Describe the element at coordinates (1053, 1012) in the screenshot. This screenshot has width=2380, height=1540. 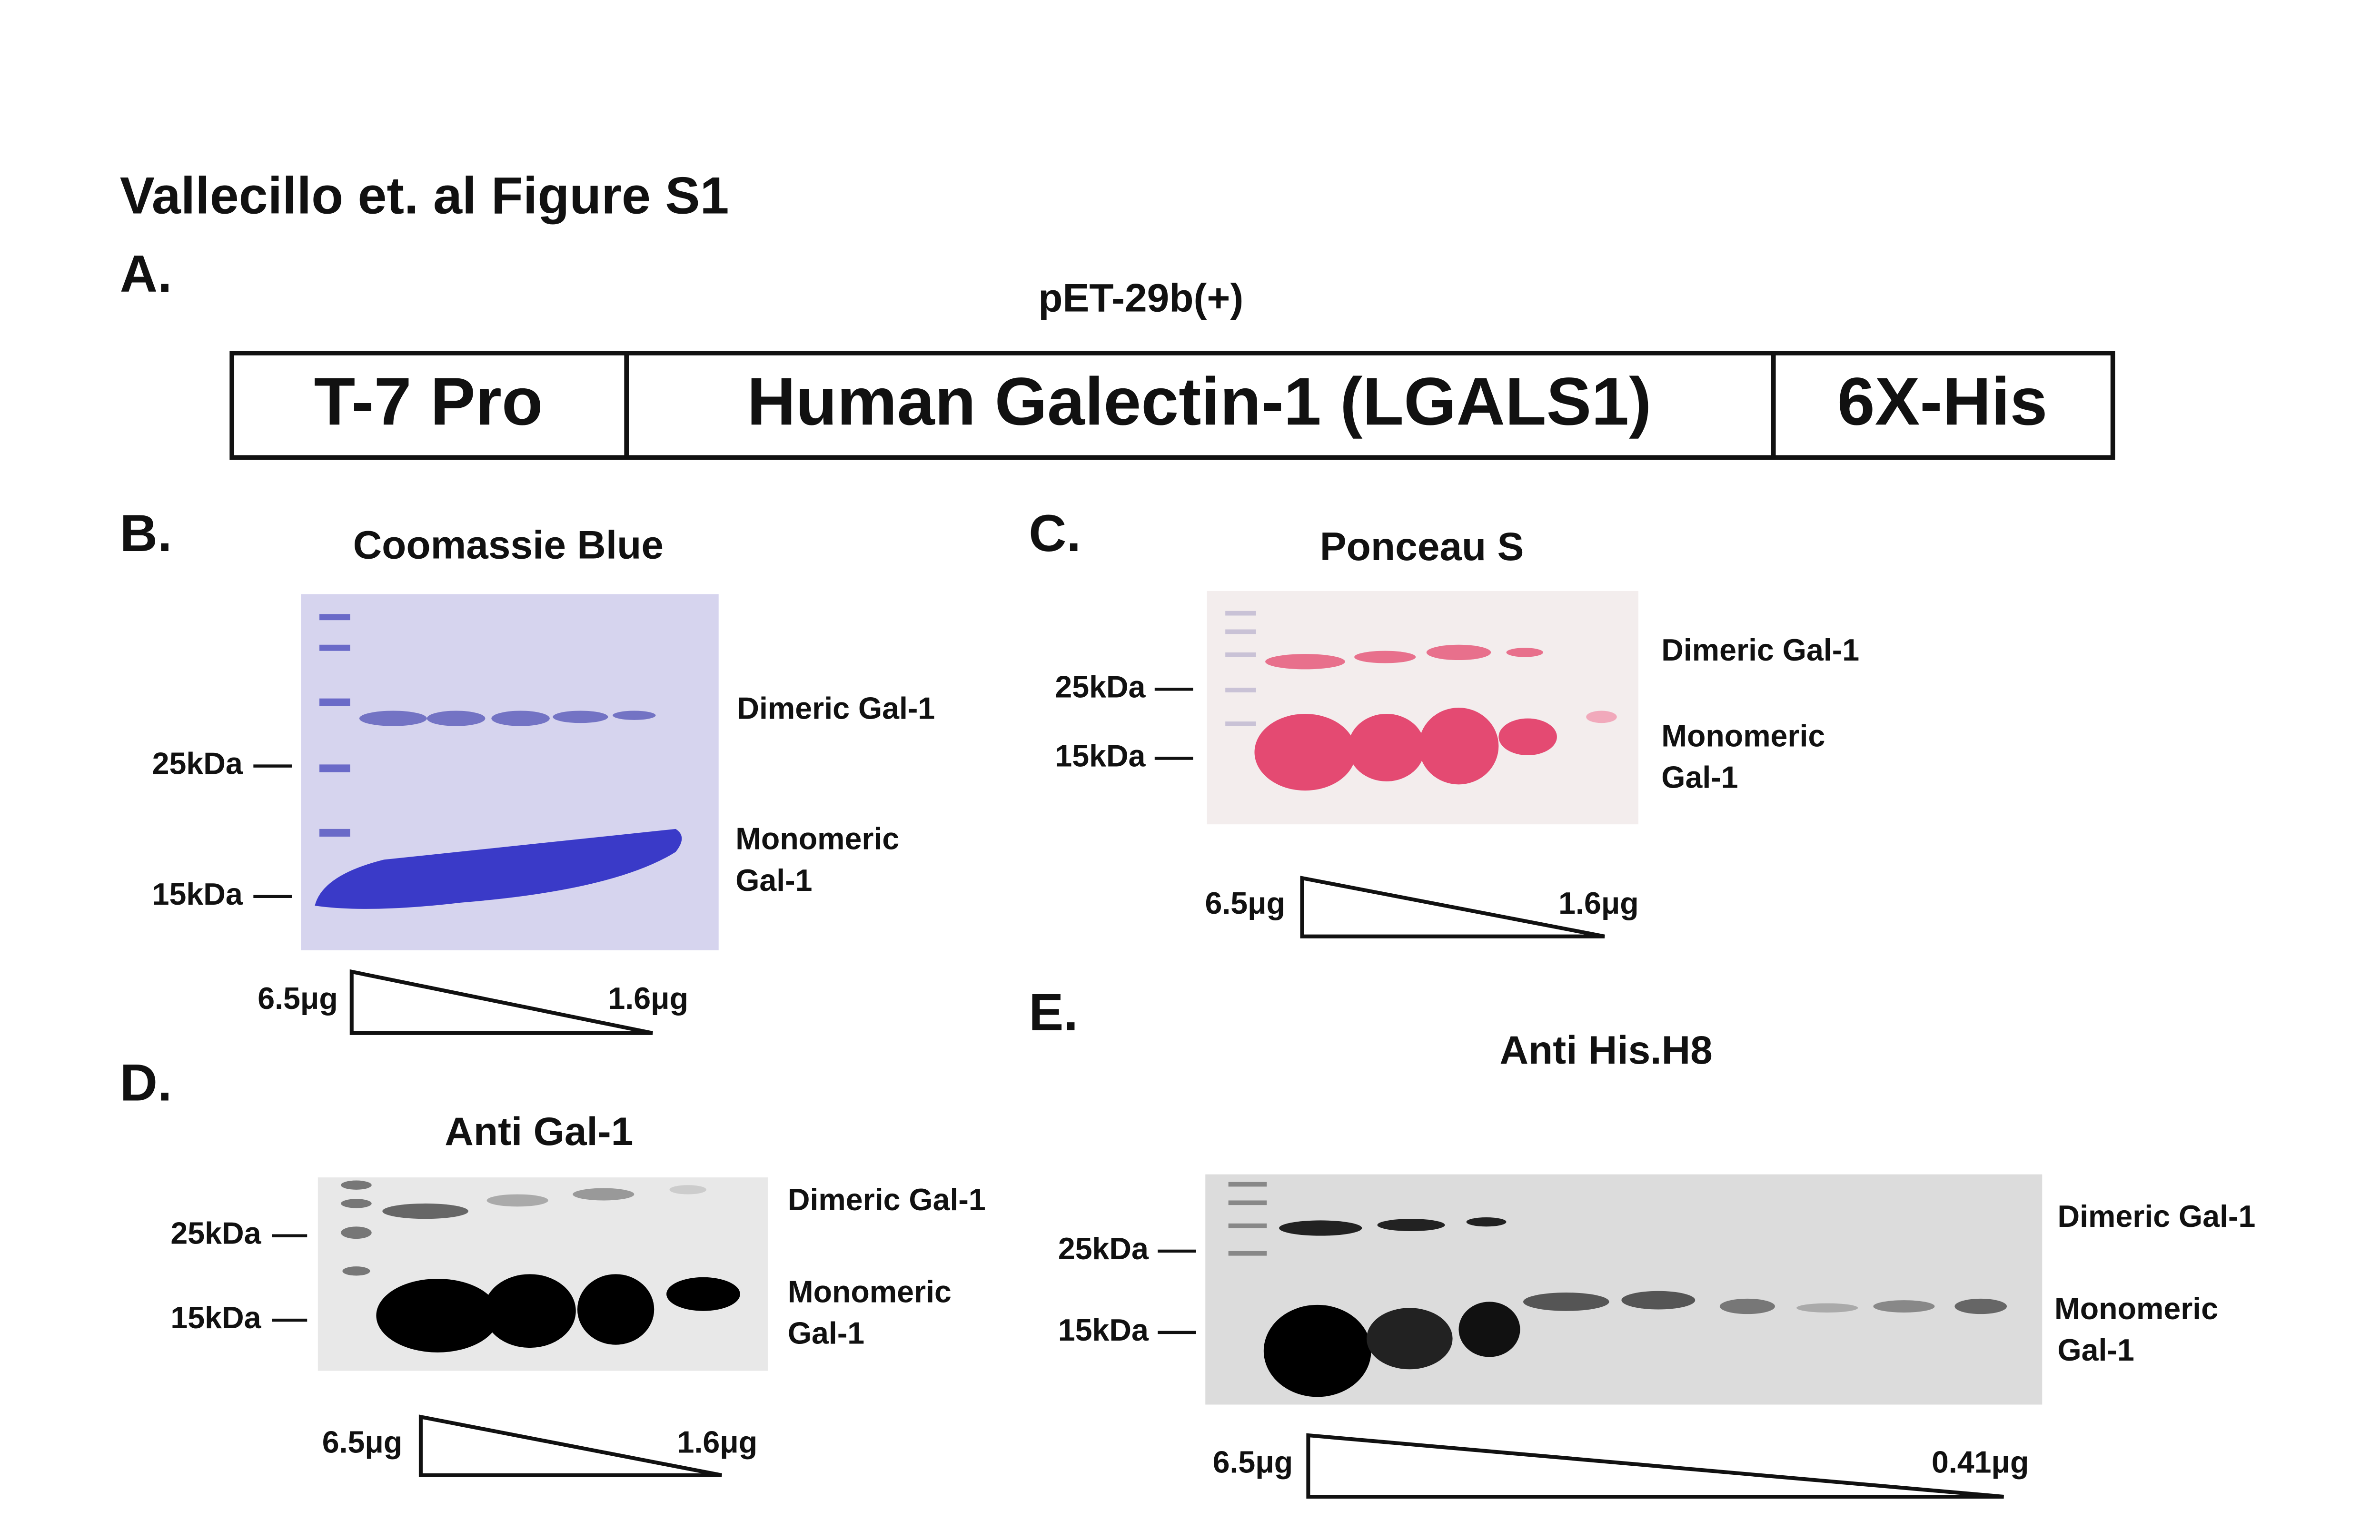
I see `panel-label: E.` at that location.